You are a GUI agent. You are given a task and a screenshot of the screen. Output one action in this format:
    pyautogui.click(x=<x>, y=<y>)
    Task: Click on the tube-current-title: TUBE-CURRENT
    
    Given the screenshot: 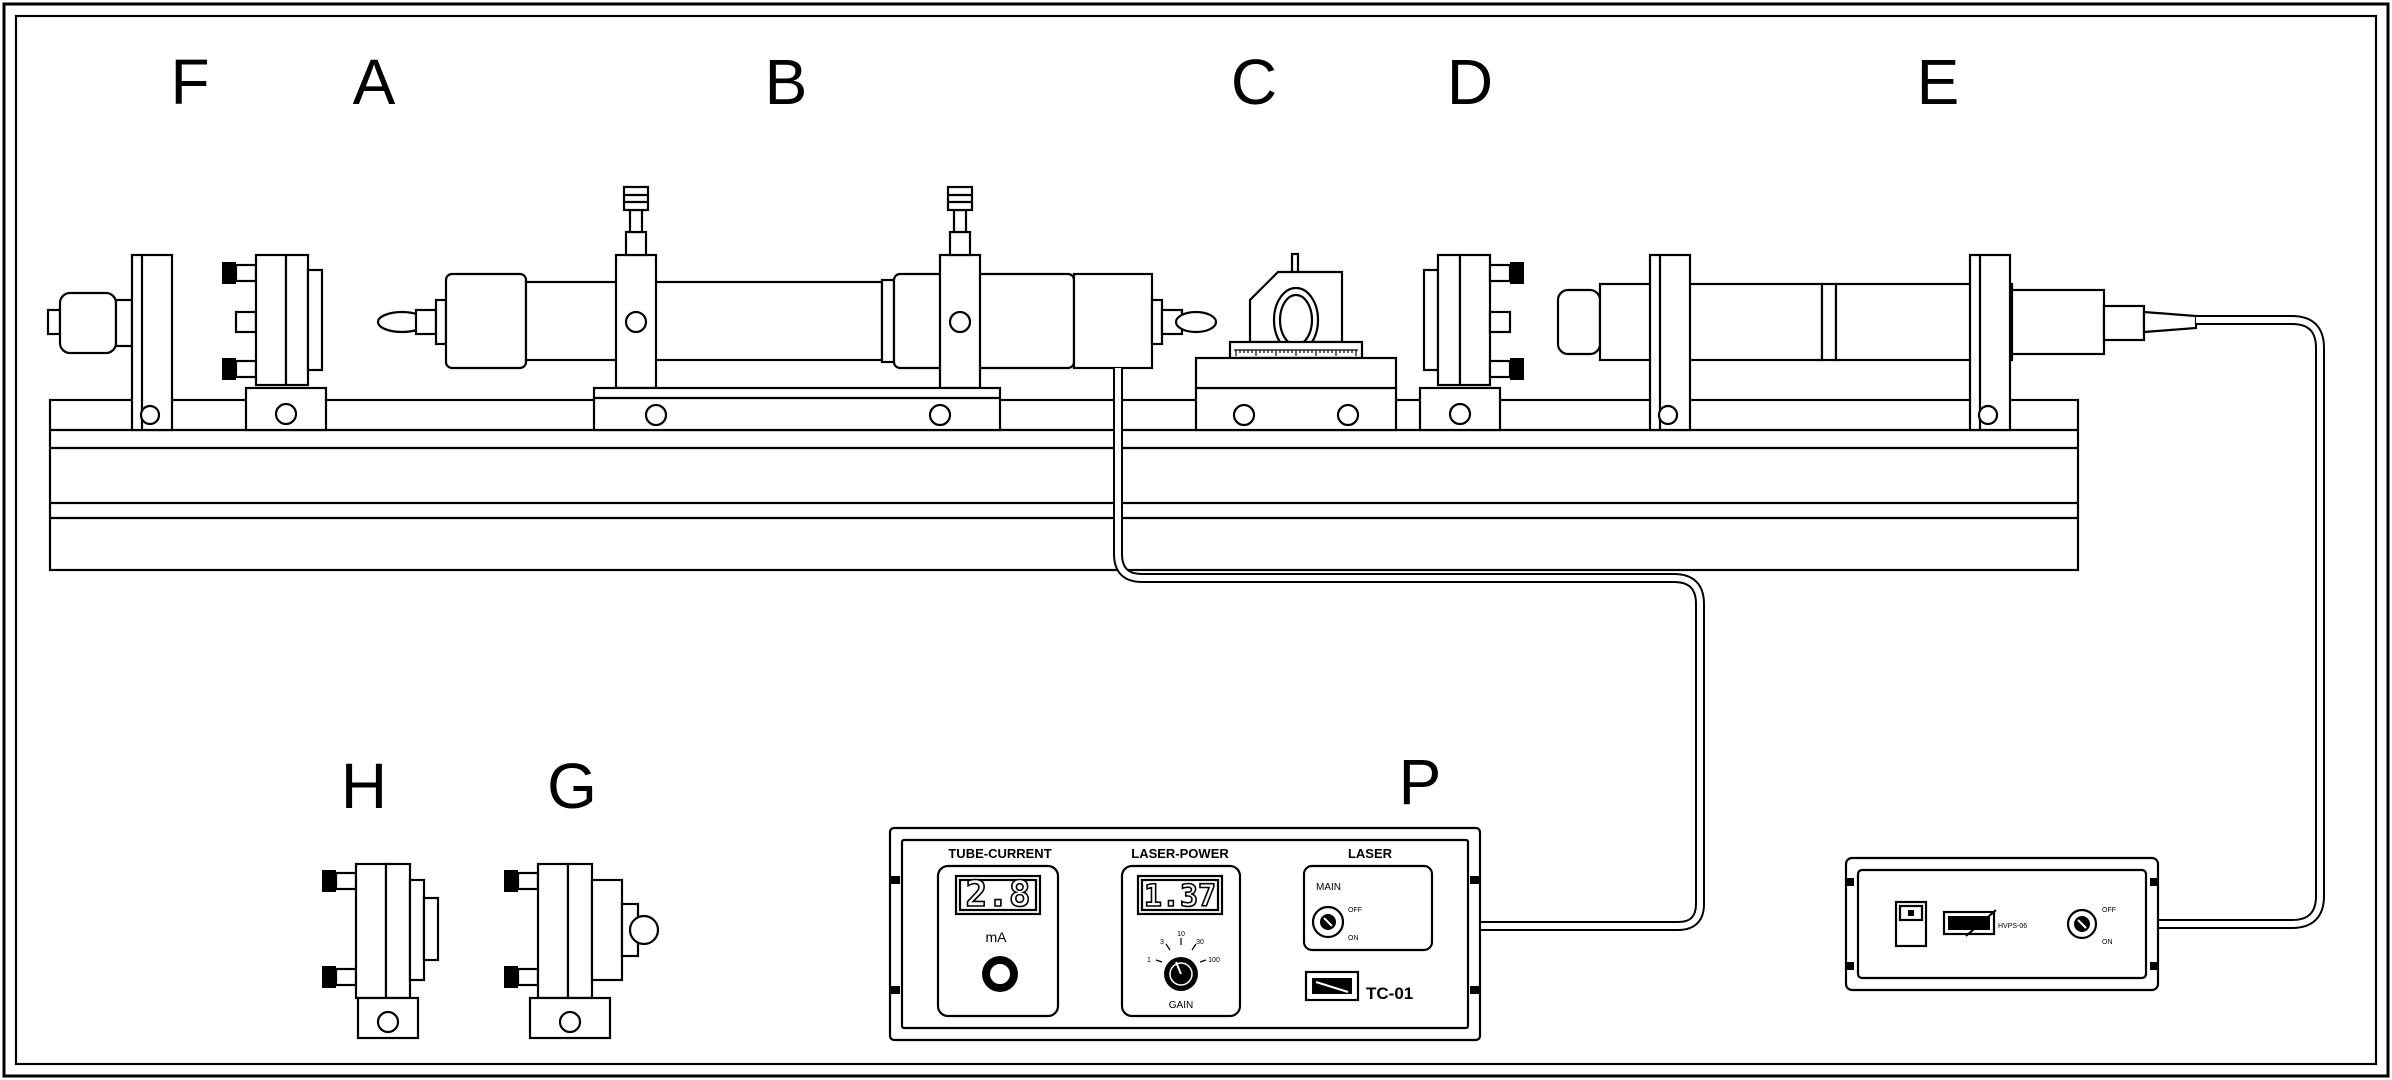 What is the action you would take?
    pyautogui.click(x=999, y=853)
    